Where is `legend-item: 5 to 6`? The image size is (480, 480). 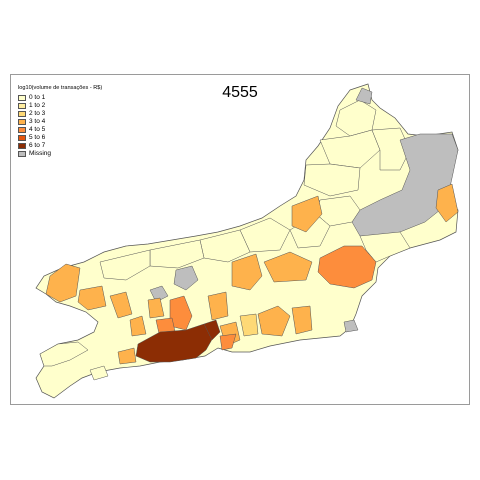
legend-item: 5 to 6 is located at coordinates (60, 138).